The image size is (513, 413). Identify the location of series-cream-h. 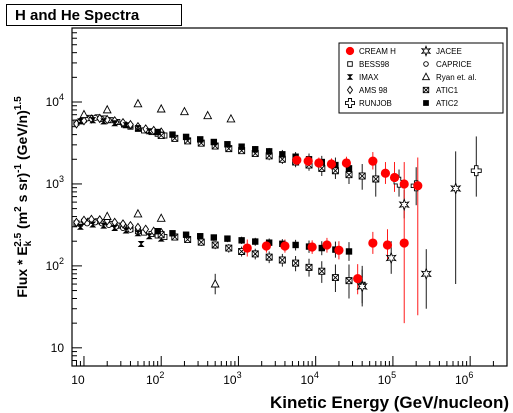
(332, 219).